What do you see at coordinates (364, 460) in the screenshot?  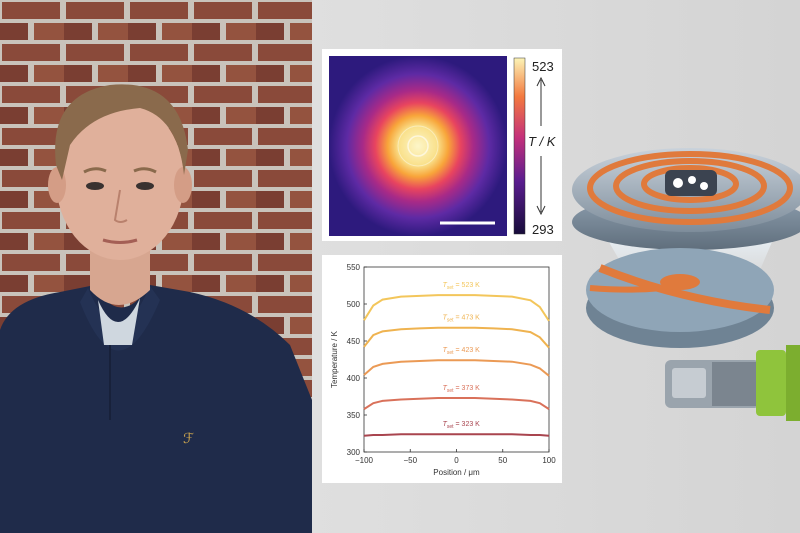 I see `x-tick-label: −100` at bounding box center [364, 460].